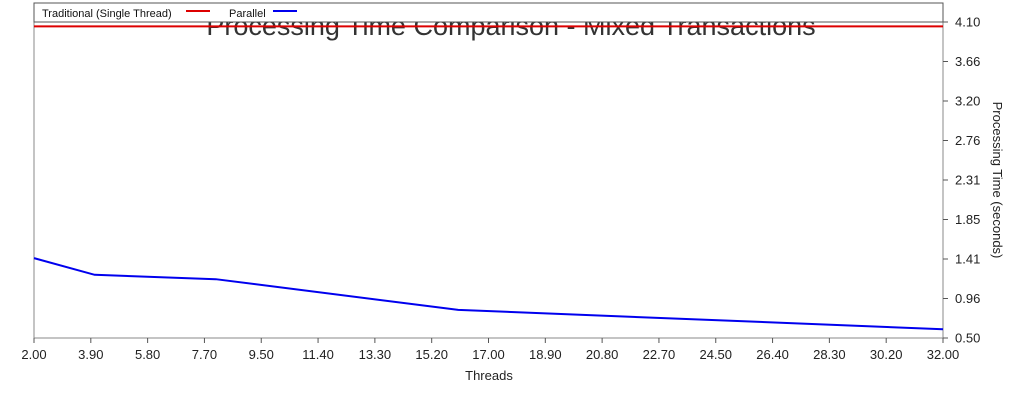 This screenshot has height=400, width=1024. Describe the element at coordinates (545, 354) in the screenshot. I see `x-tick-label: 18.90` at that location.